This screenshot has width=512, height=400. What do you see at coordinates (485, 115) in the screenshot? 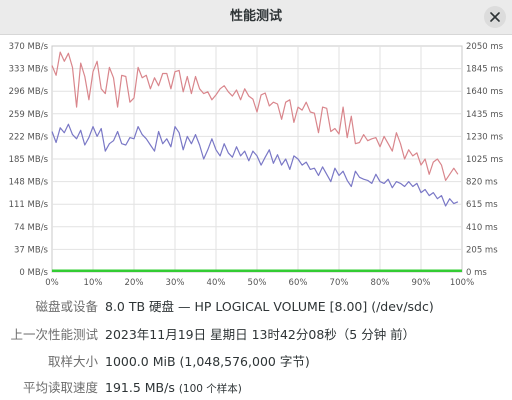
I see `y-right-tick-label: 1435 ms` at bounding box center [485, 115].